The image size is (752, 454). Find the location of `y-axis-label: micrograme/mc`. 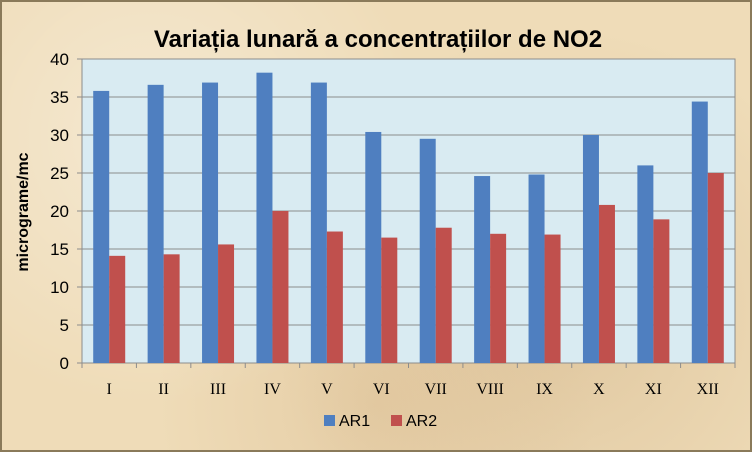

y-axis-label: micrograme/mc is located at coordinates (23, 211).